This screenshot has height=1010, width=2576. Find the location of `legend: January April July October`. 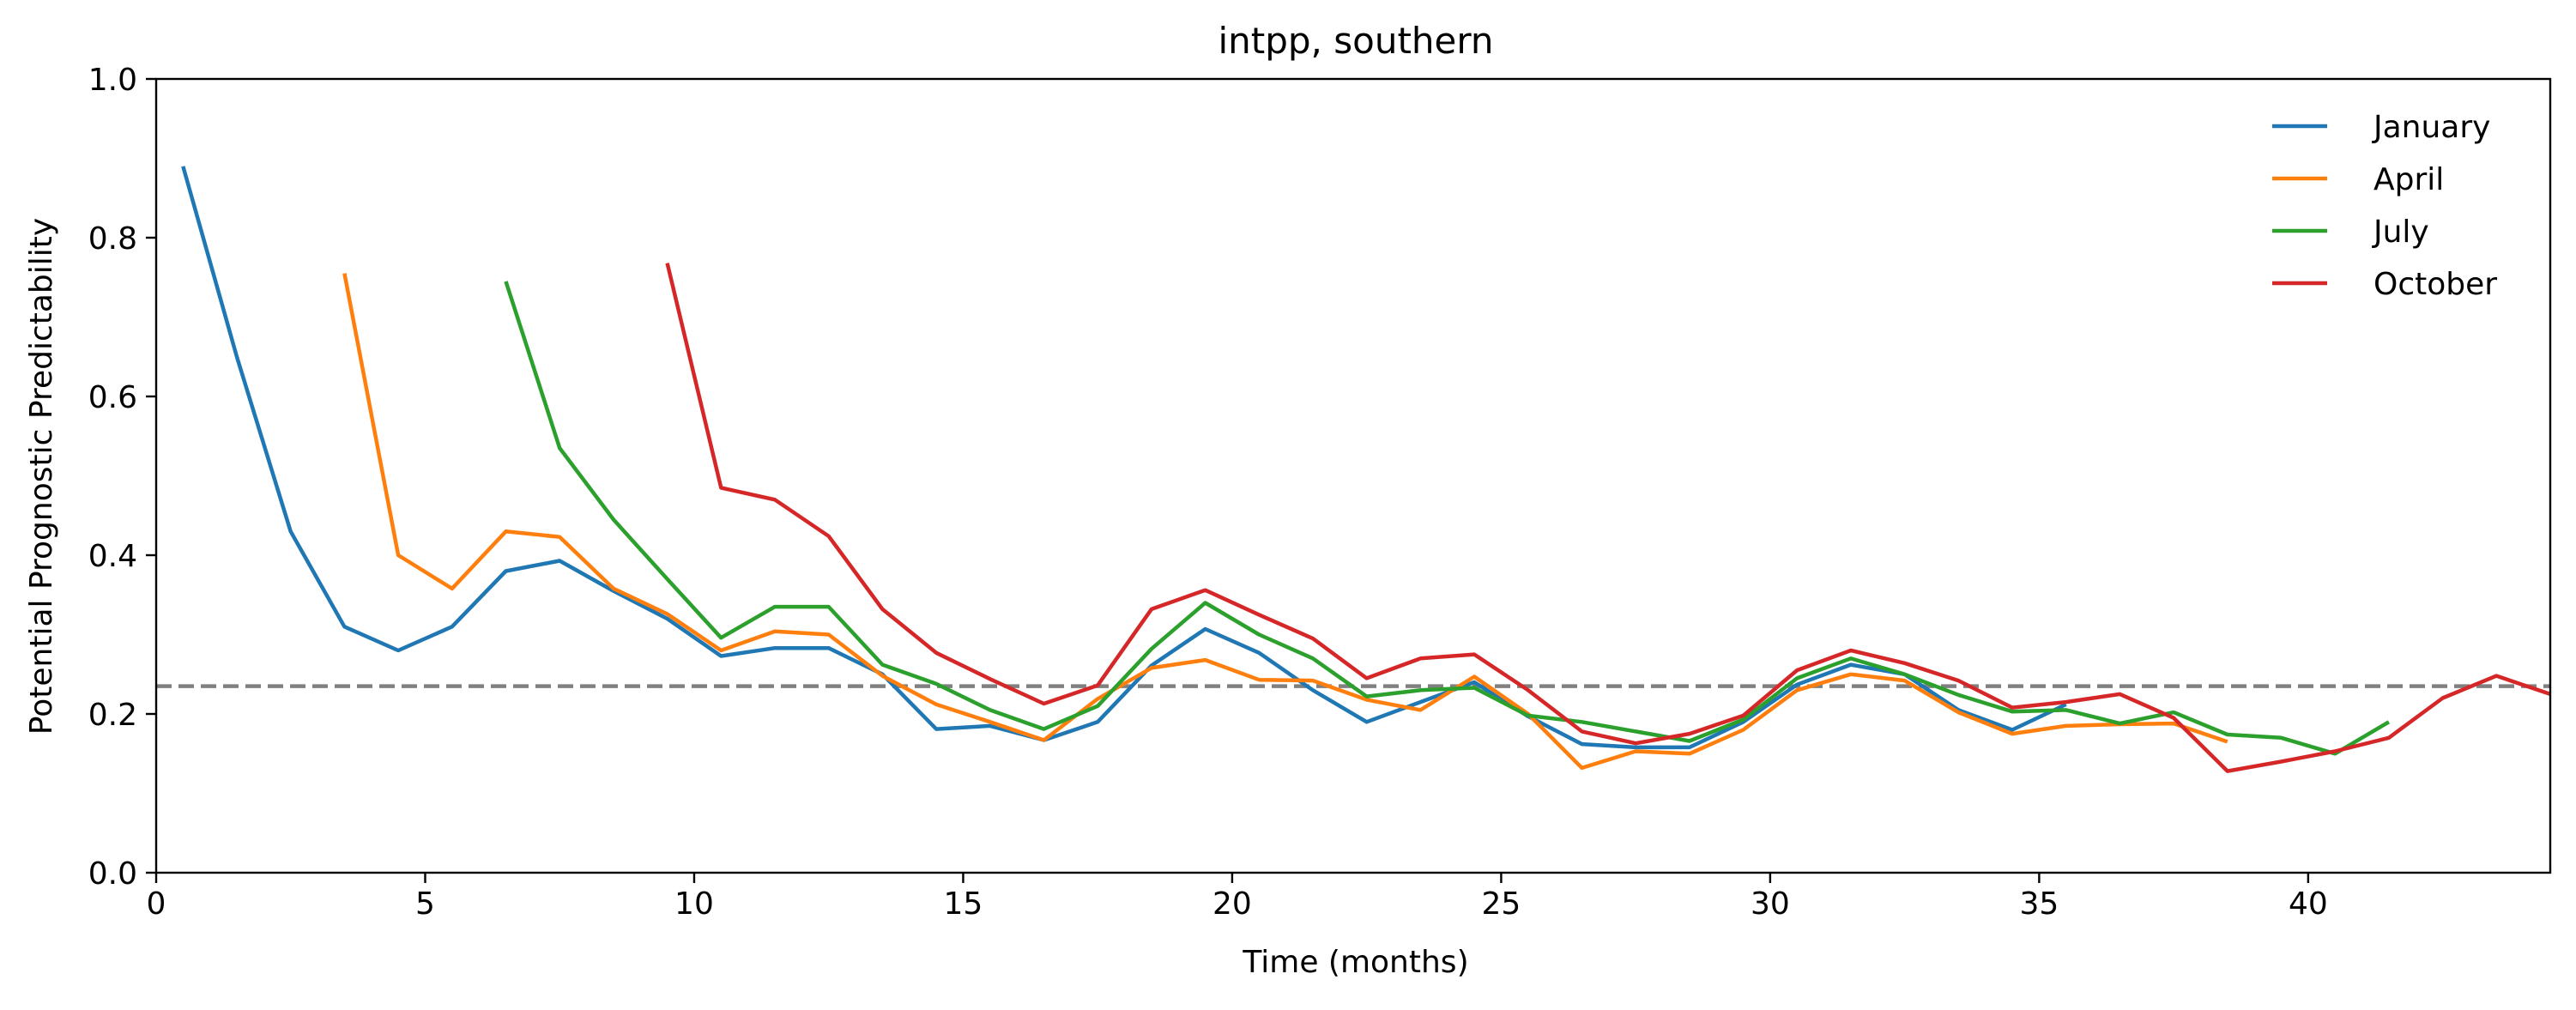

legend: January April July October is located at coordinates (2384, 206).